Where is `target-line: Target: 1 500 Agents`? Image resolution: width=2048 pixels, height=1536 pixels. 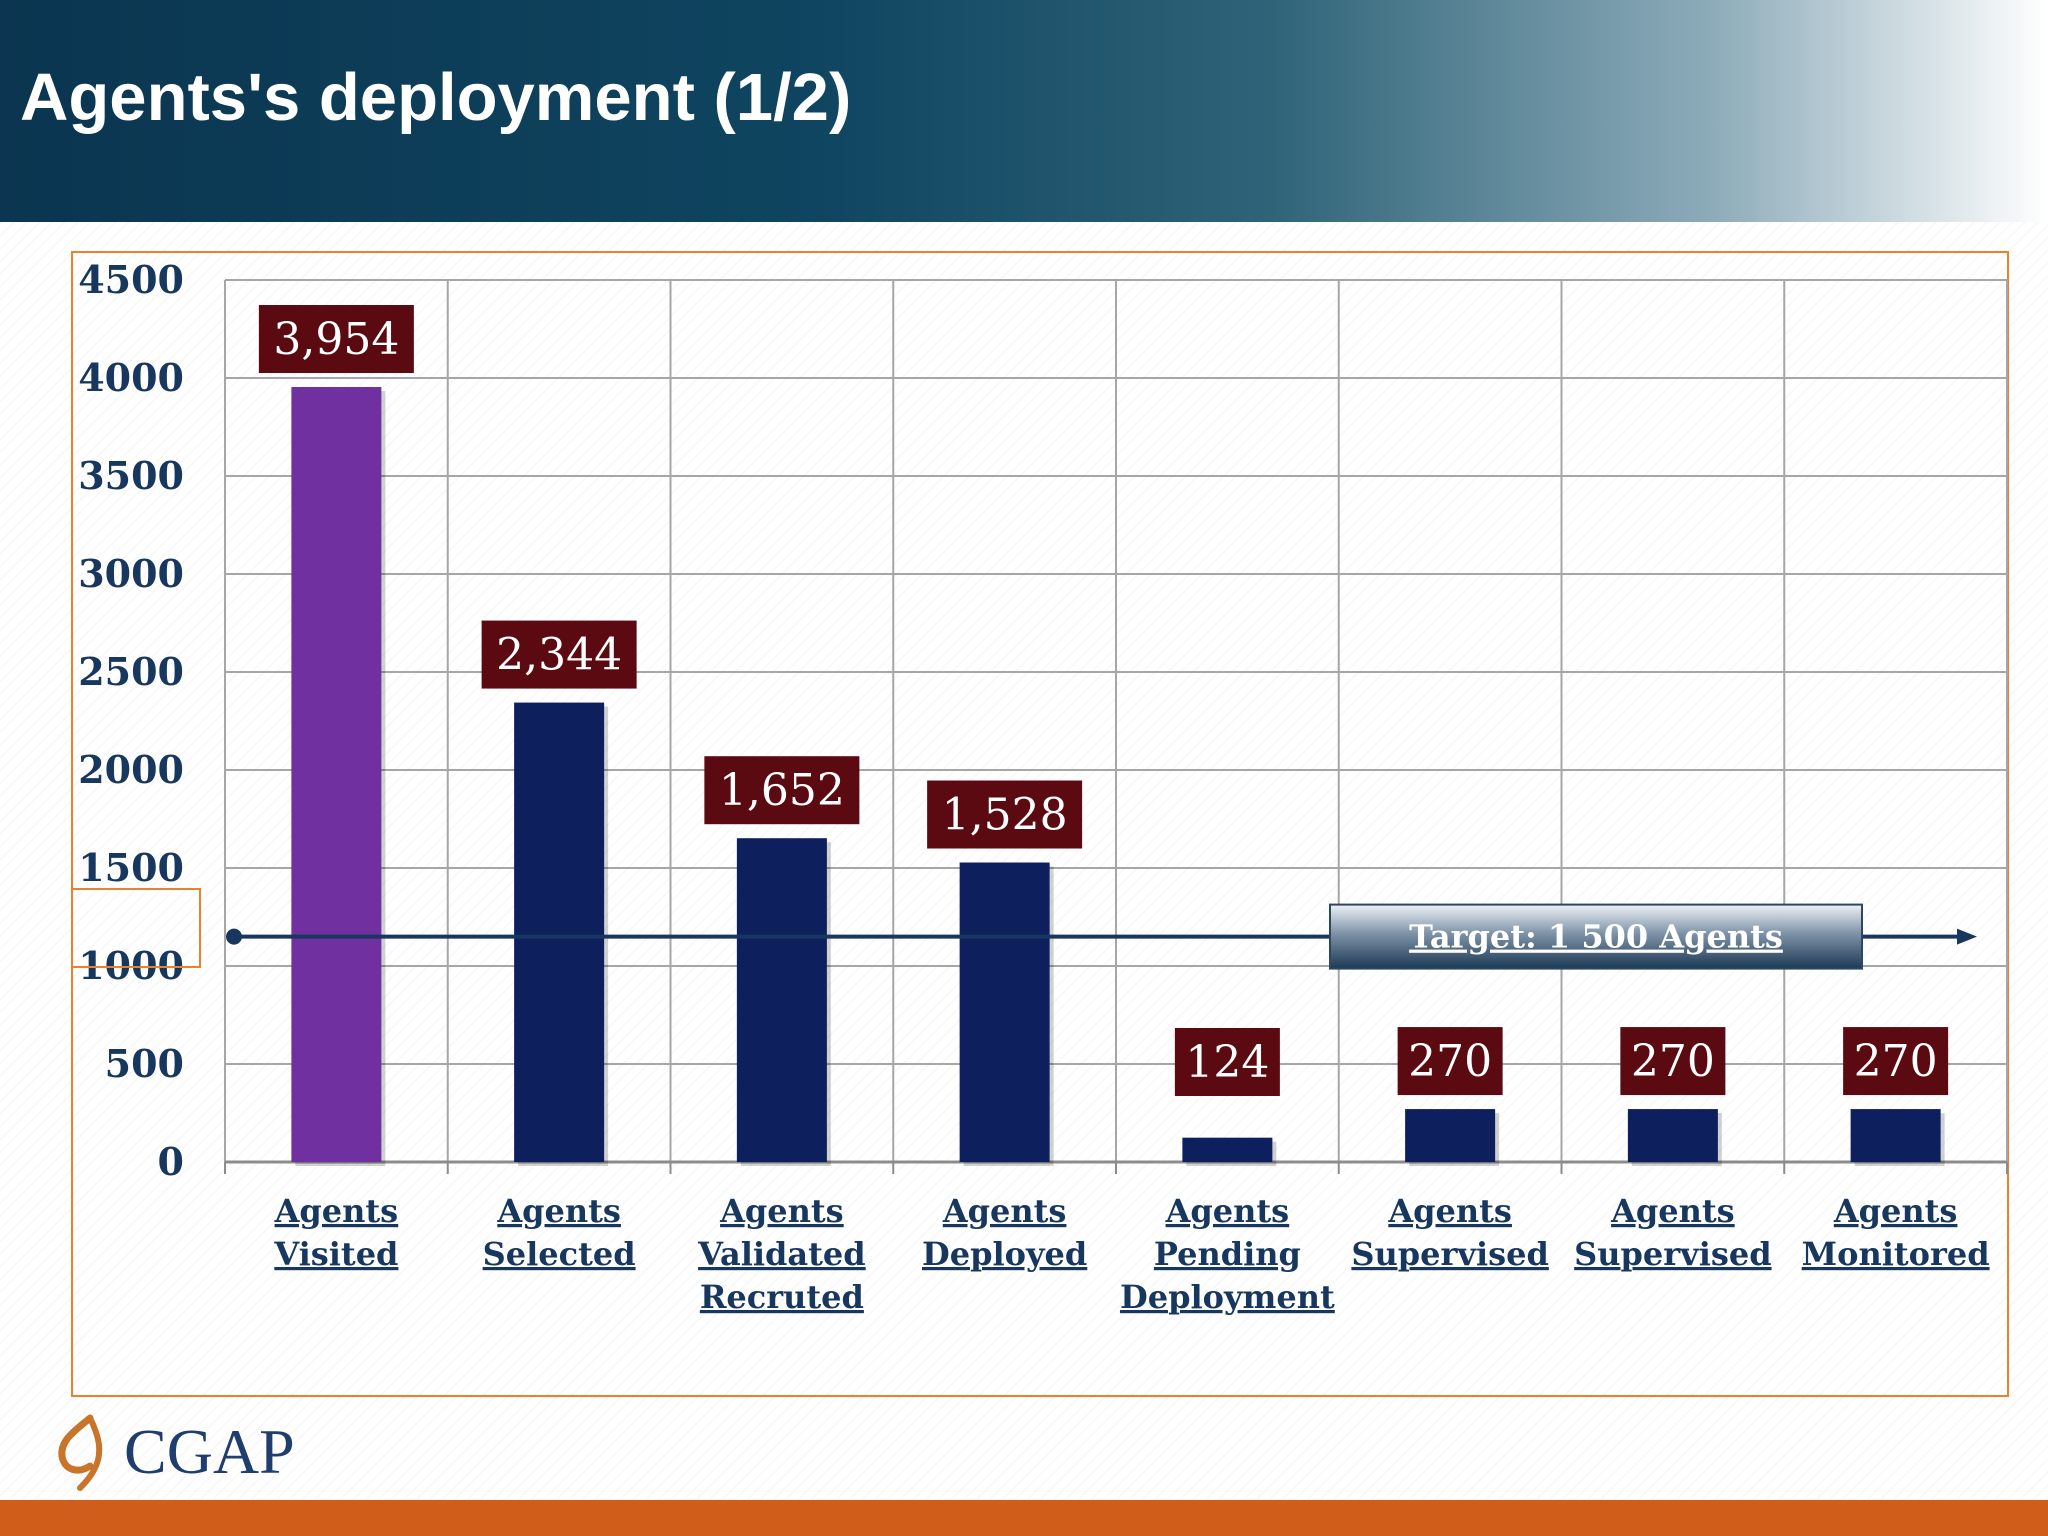 target-line: Target: 1 500 Agents is located at coordinates (1101, 936).